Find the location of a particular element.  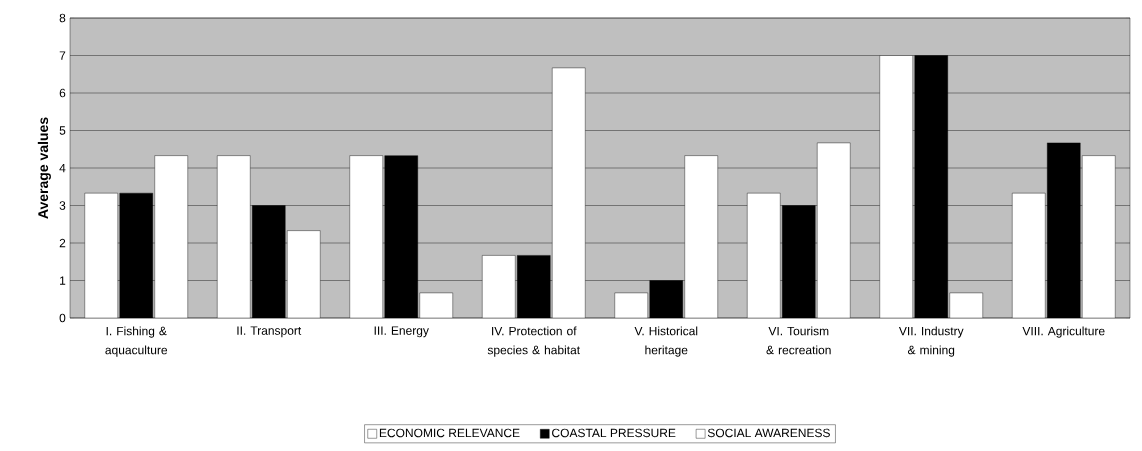

x-tick-label: VIII. Agriculture is located at coordinates (1063, 332).